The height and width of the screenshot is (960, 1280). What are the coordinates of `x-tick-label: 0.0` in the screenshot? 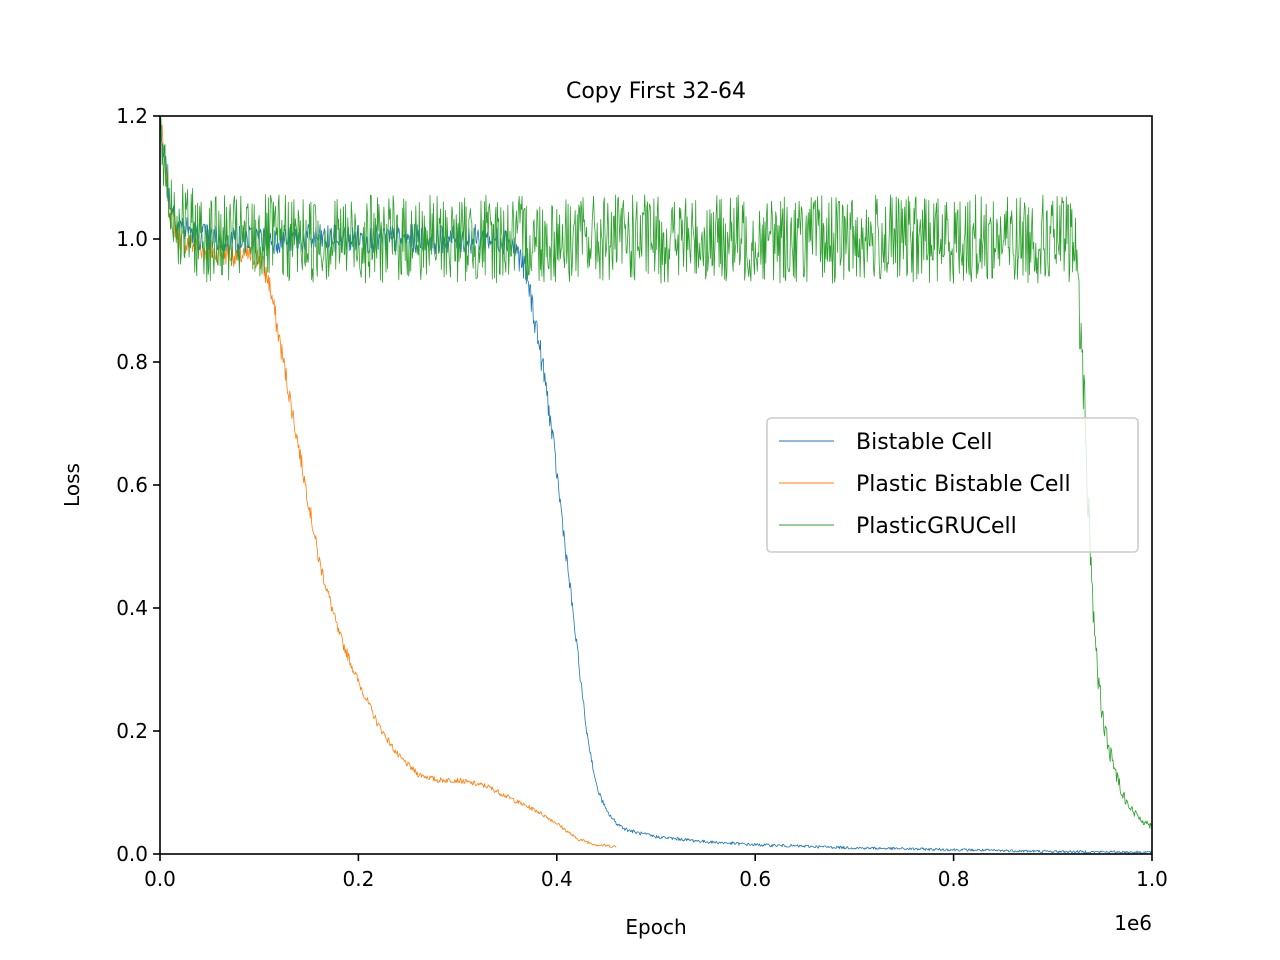 It's located at (160, 879).